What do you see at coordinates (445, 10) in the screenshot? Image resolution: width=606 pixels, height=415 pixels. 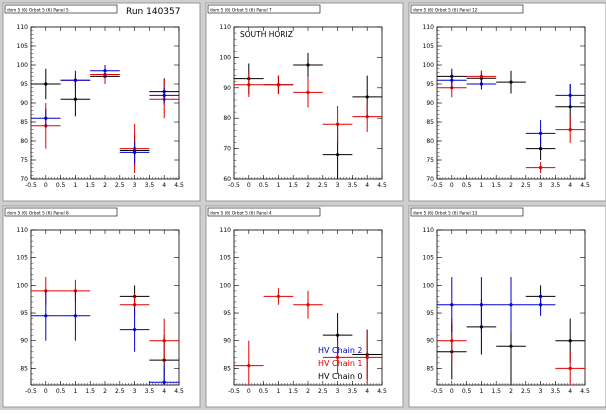 I see `panel-title-text: dom 5 (6) Orbot 5 (6) Panel 12` at bounding box center [445, 10].